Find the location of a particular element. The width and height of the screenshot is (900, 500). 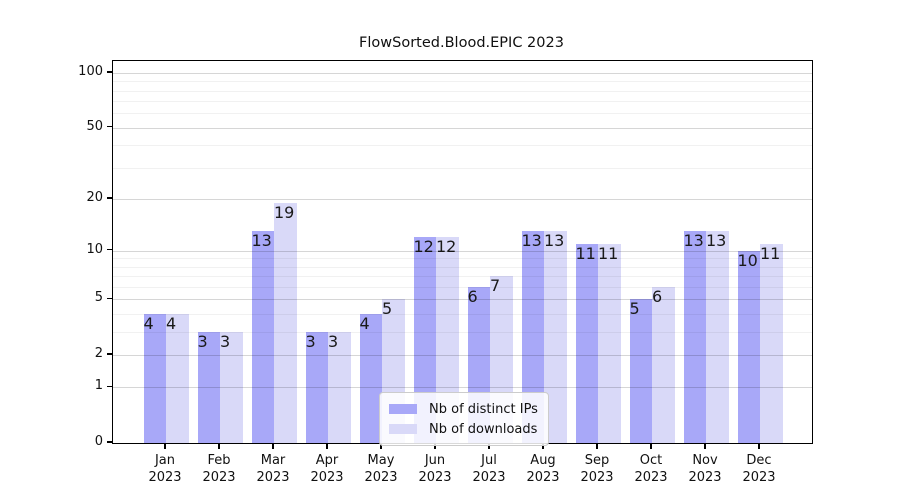

x-tick-month: Jul is located at coordinates (489, 460).